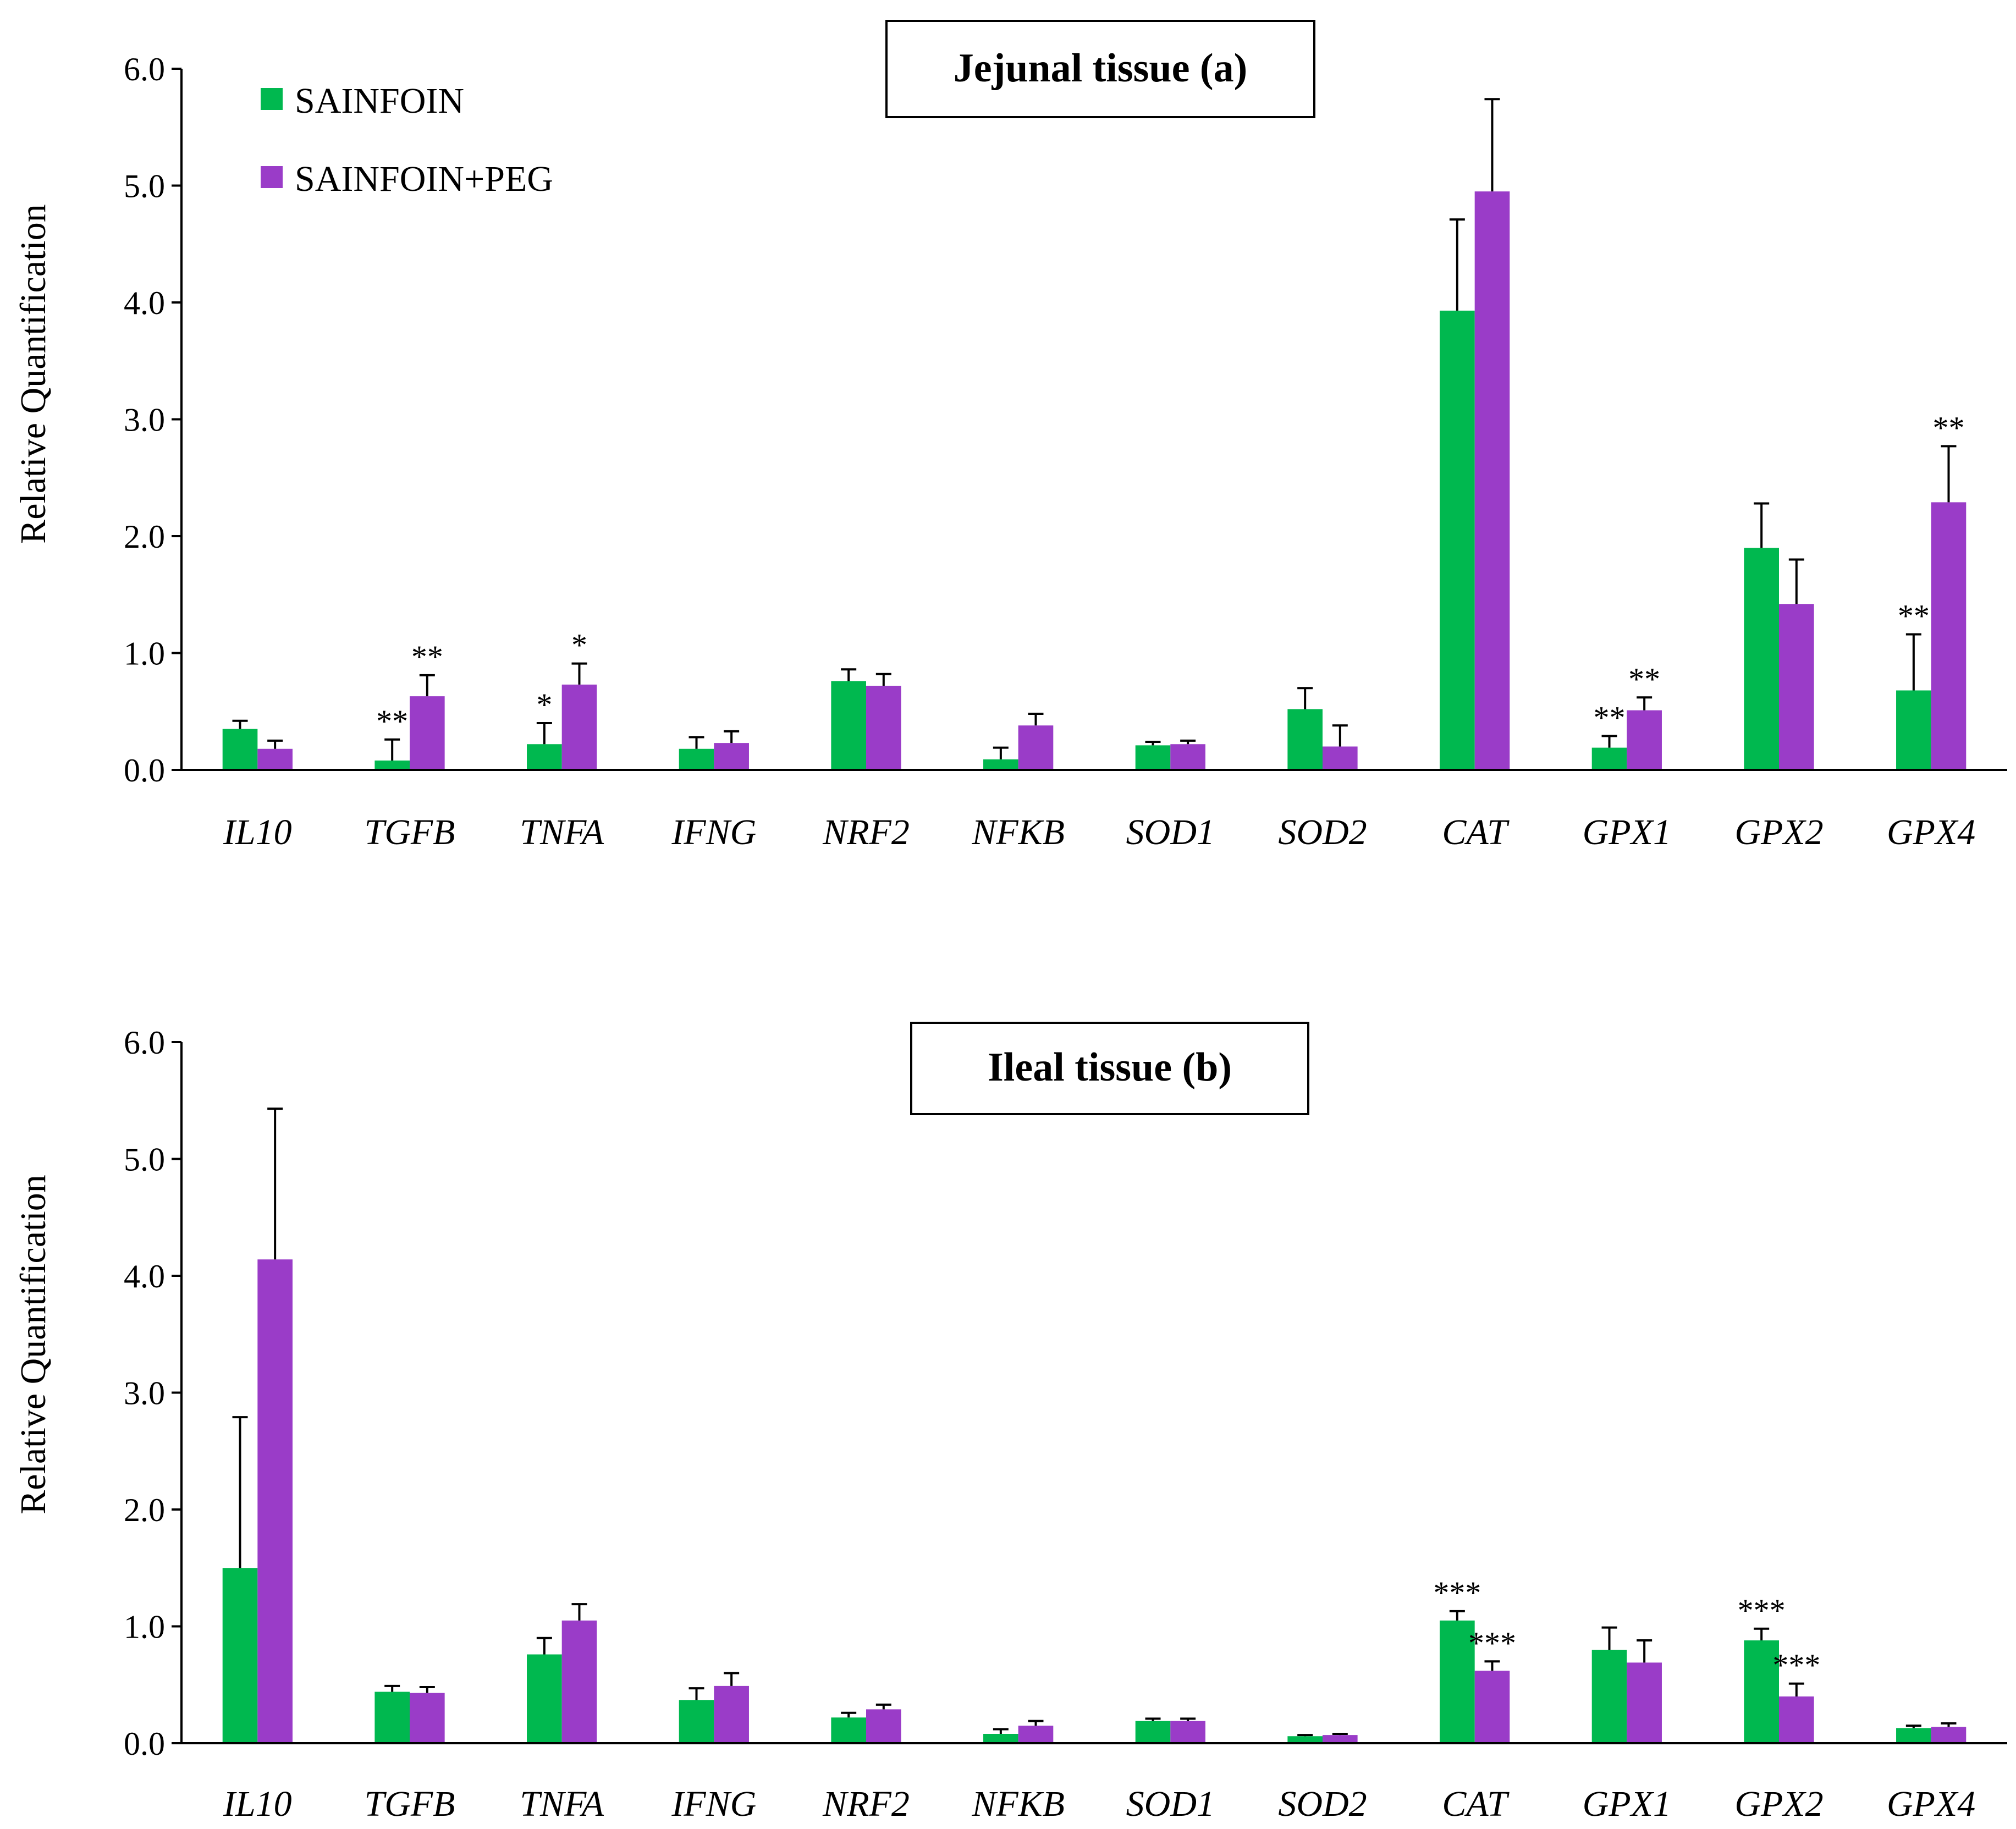  Describe the element at coordinates (424, 179) in the screenshot. I see `legend-label-sainfoin-peg: SAINFOIN+PEG` at that location.